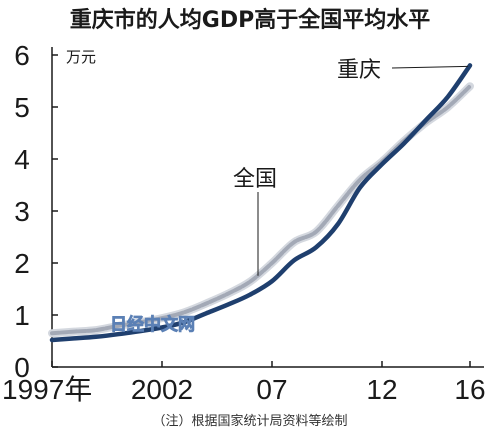 The width and height of the screenshot is (500, 431). What do you see at coordinates (249, 421) in the screenshot?
I see `source-note: （注）根据国家统计局资料等绘制` at bounding box center [249, 421].